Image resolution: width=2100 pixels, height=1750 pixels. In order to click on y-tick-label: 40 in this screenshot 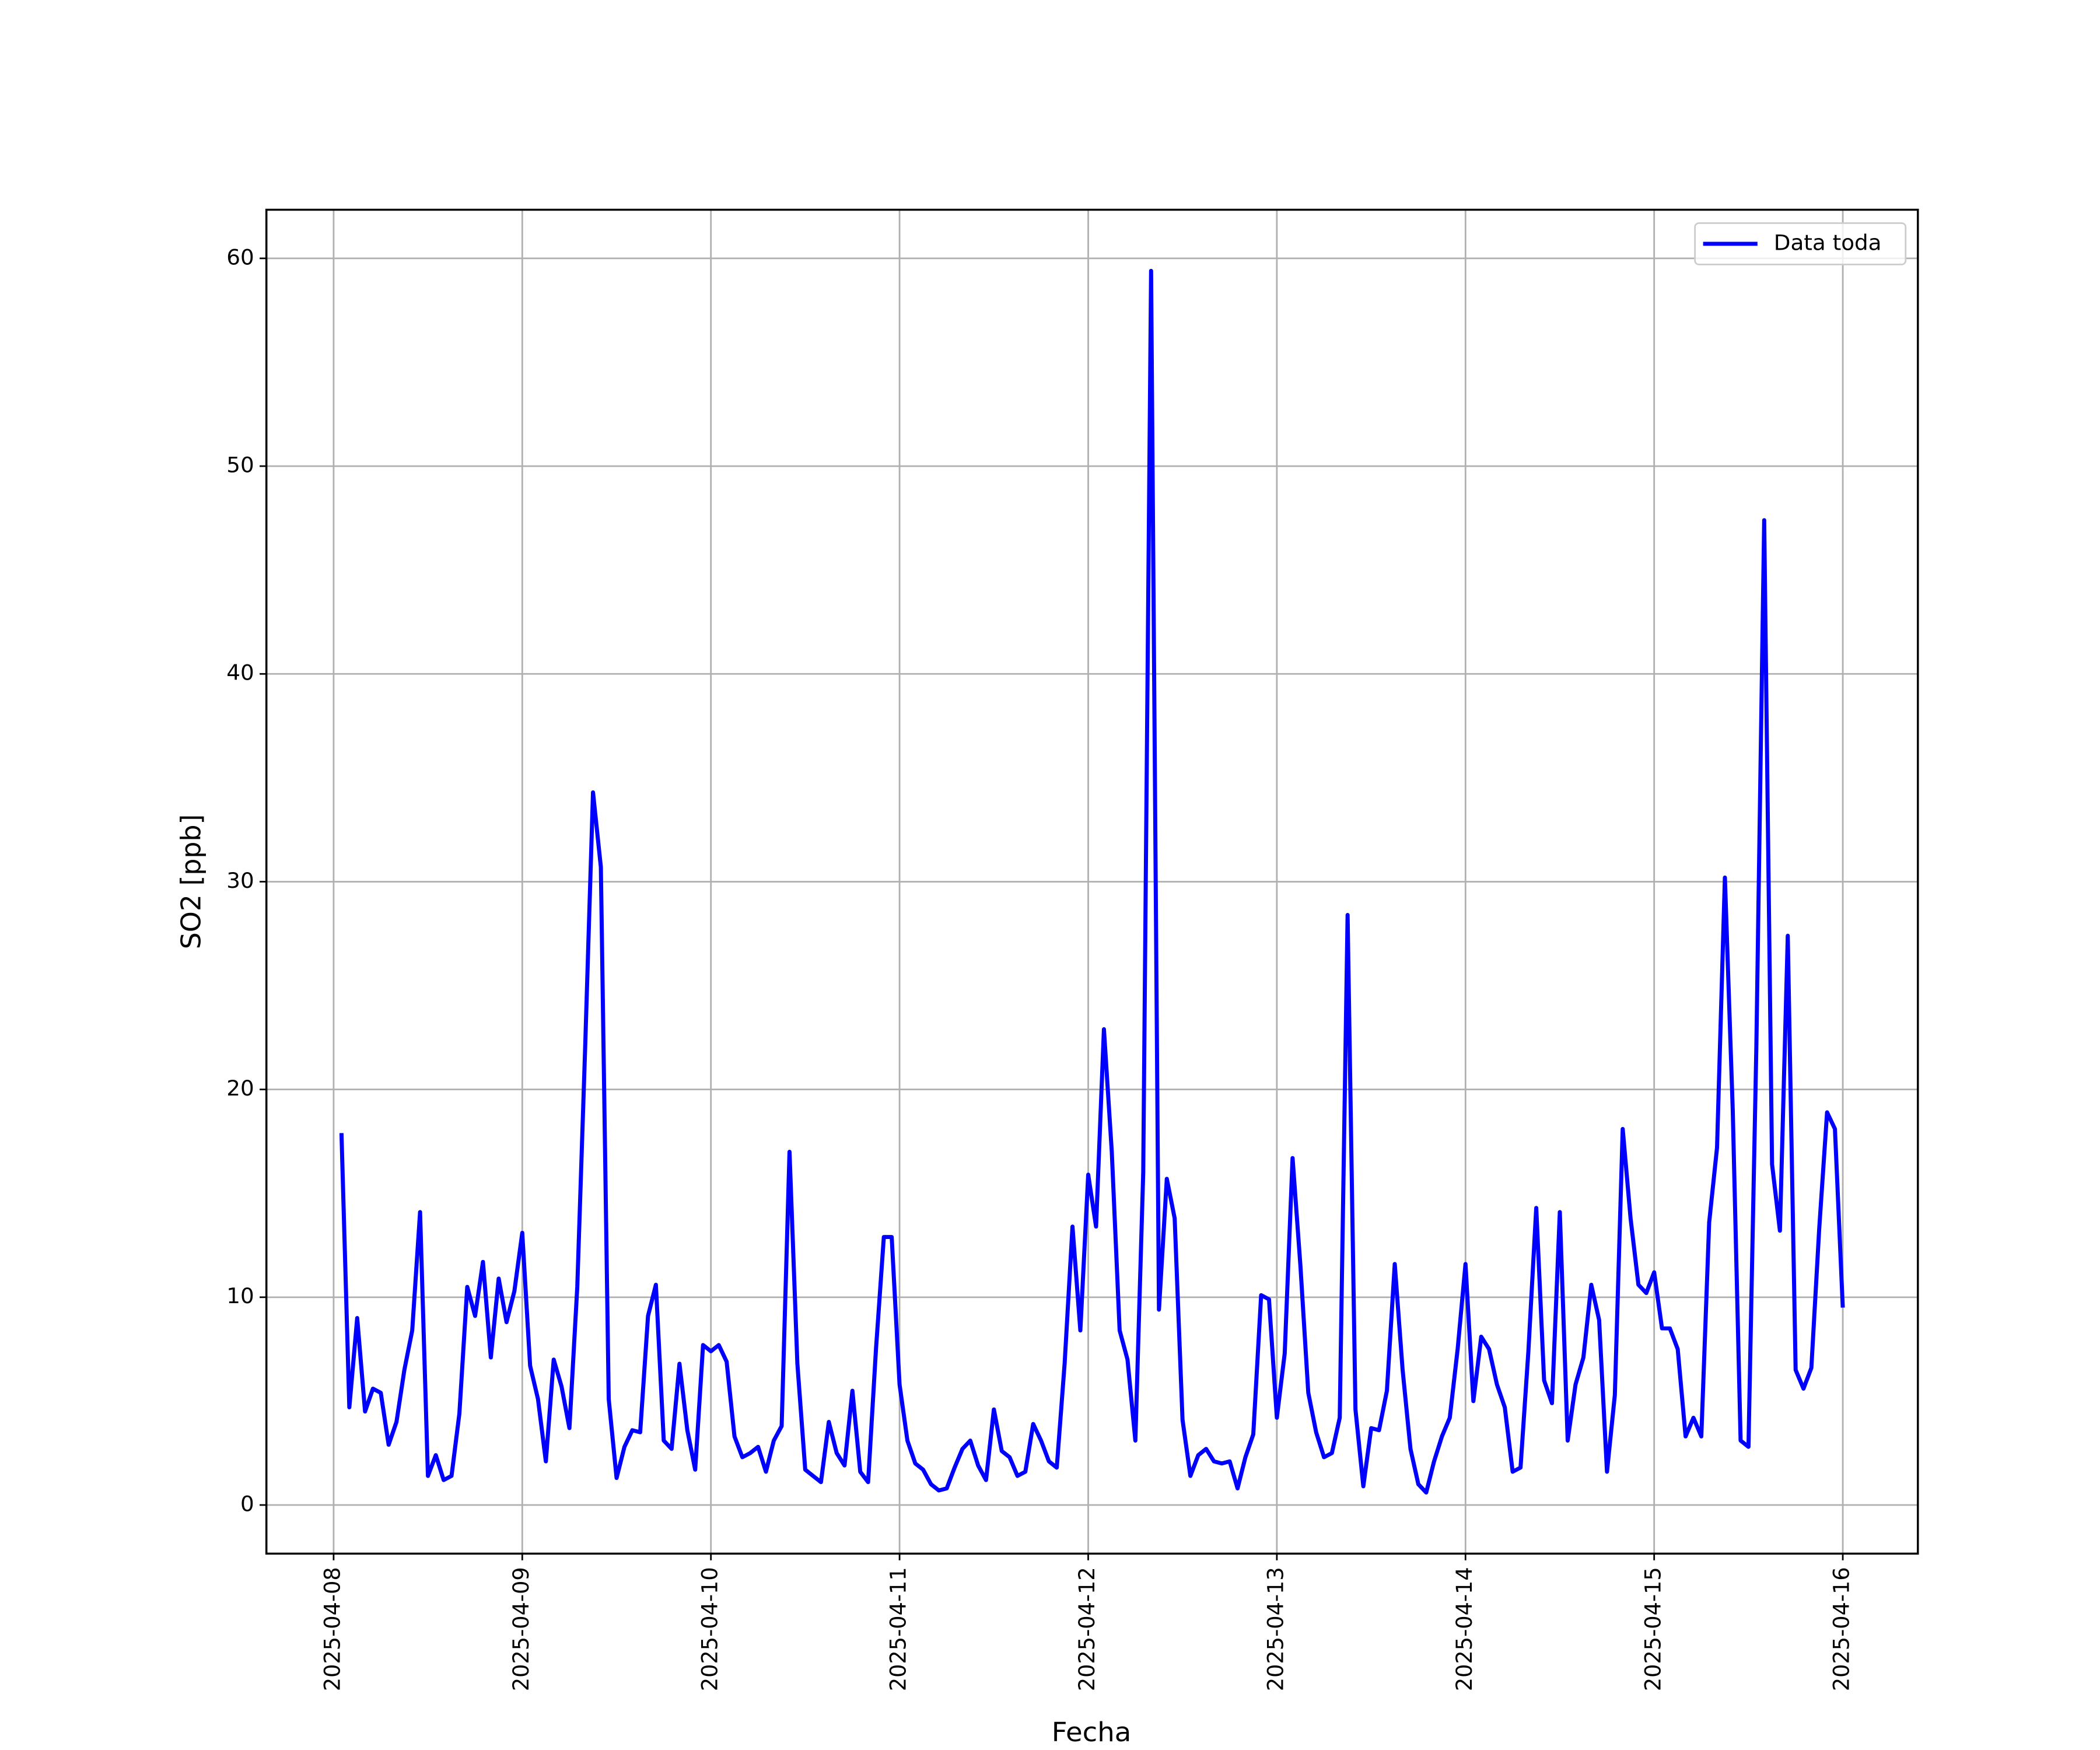, I will do `click(240, 673)`.